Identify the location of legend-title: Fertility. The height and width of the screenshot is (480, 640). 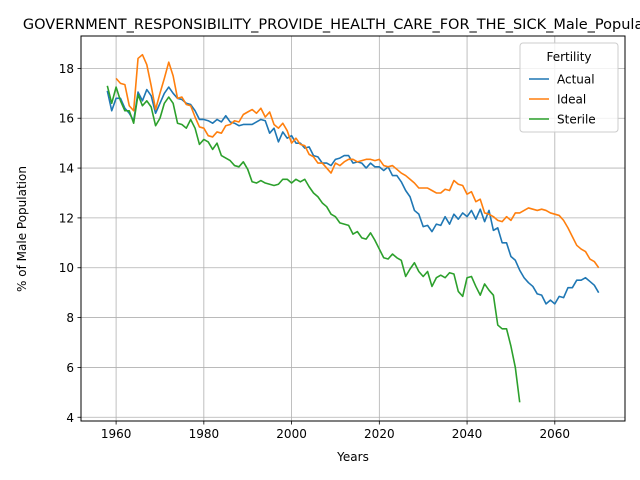
(568, 57).